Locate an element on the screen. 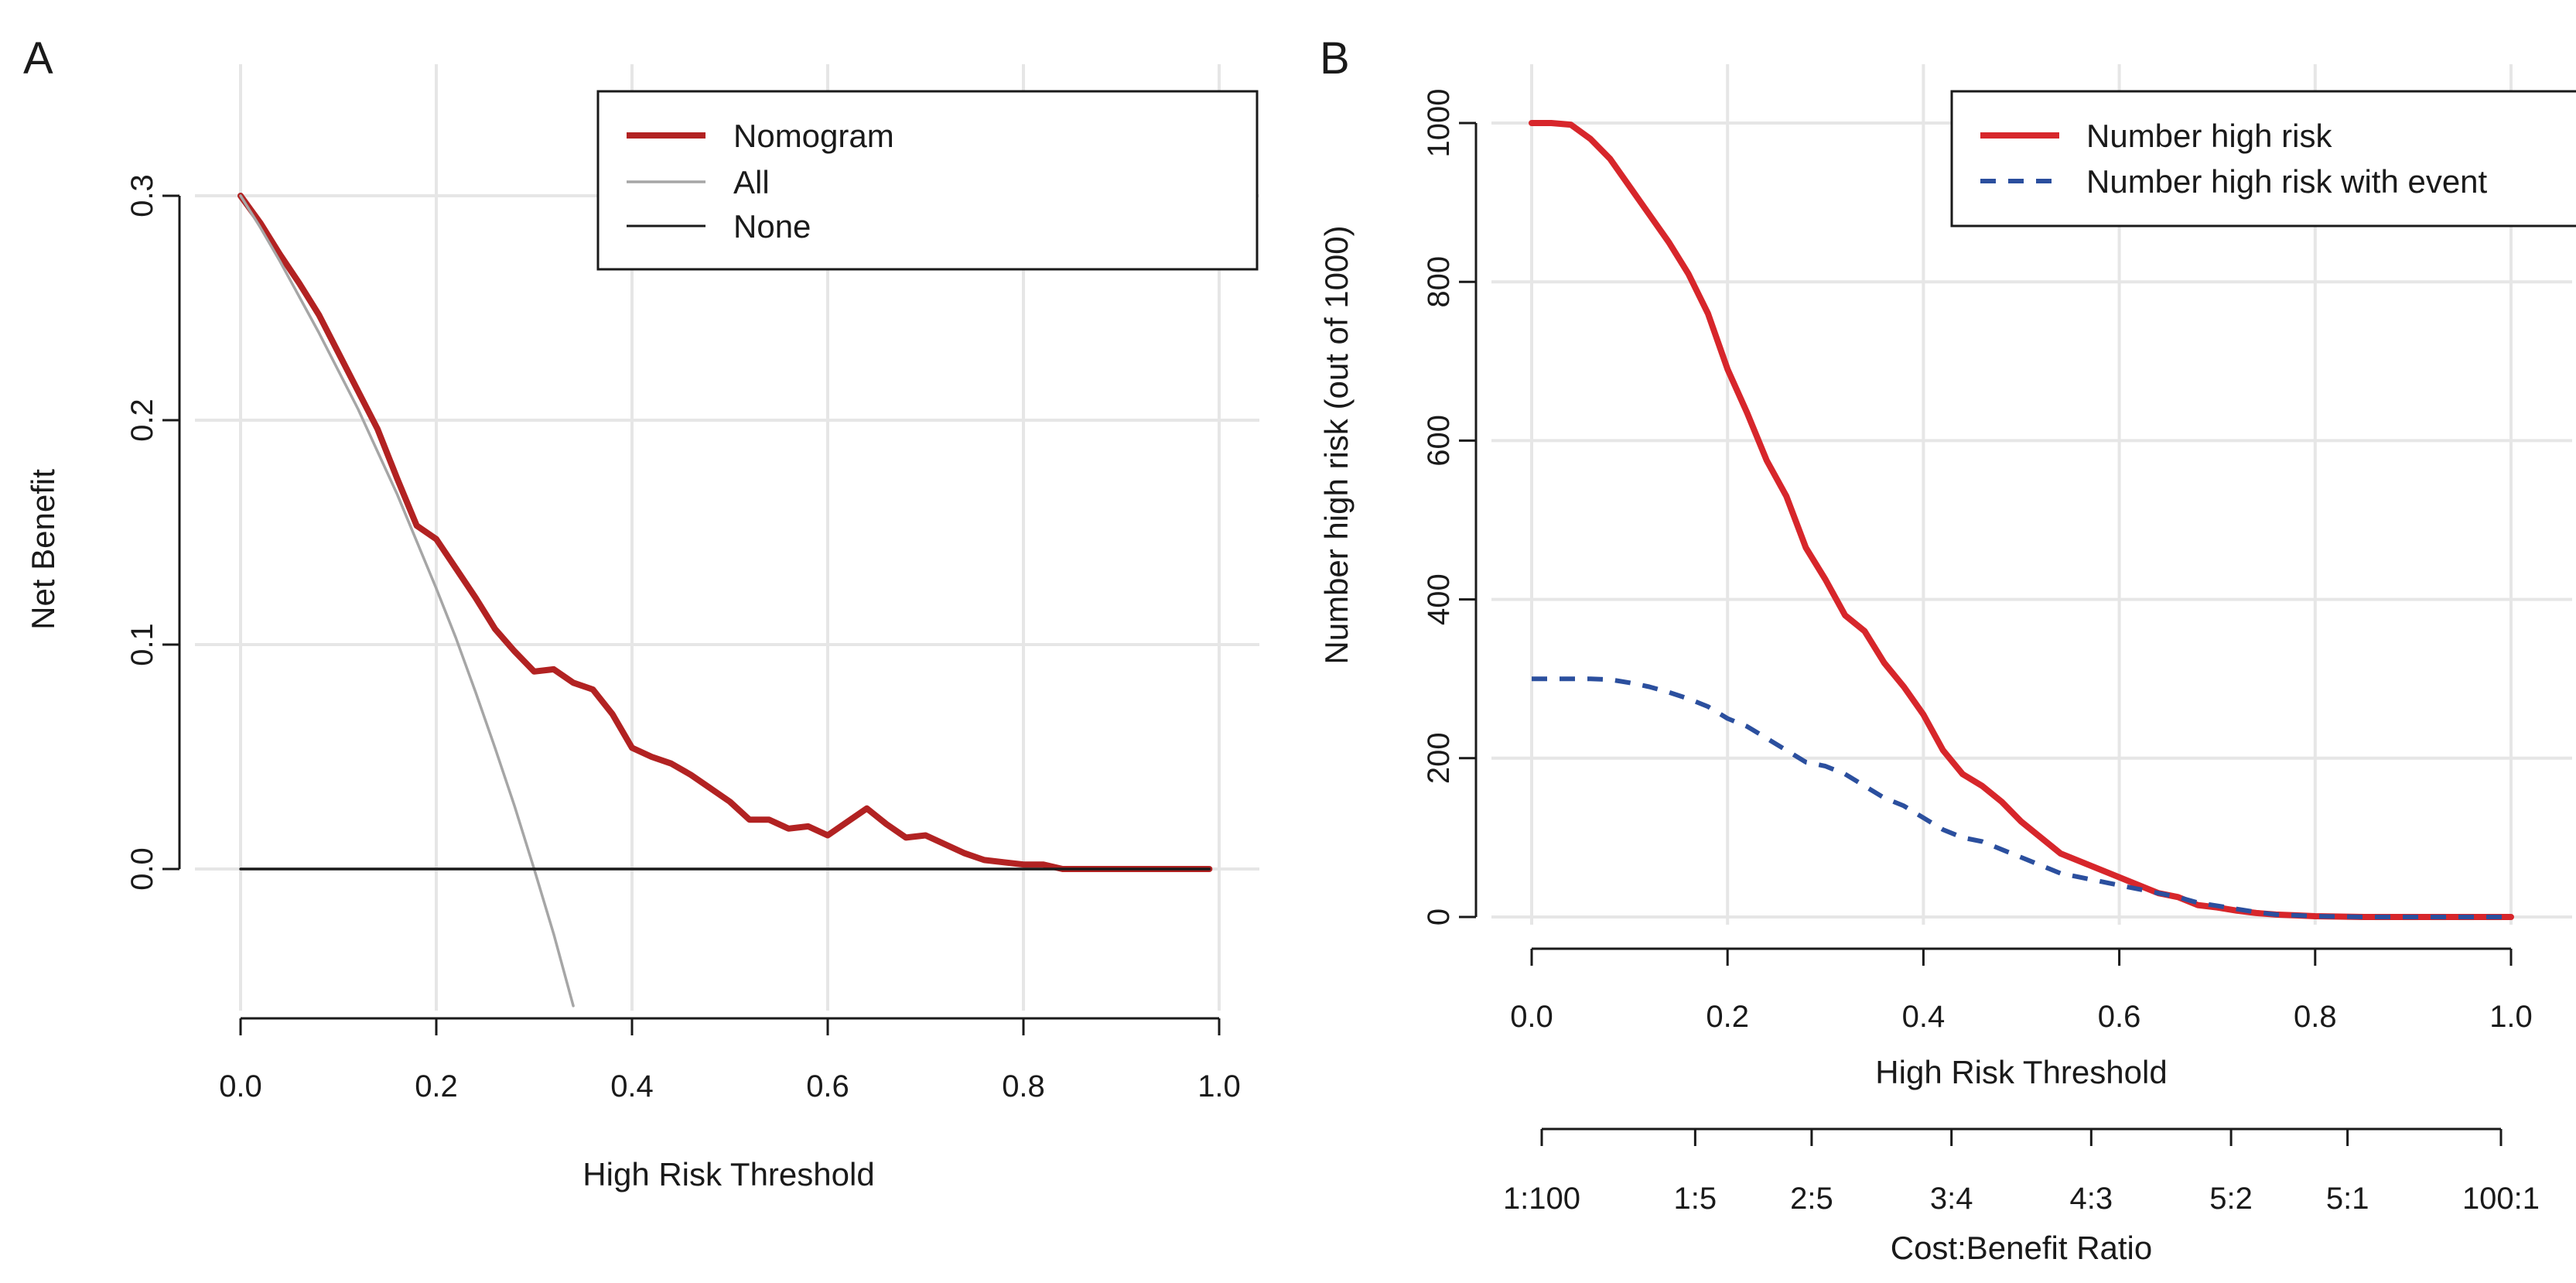  panel-b-legend-box is located at coordinates (2263, 159).